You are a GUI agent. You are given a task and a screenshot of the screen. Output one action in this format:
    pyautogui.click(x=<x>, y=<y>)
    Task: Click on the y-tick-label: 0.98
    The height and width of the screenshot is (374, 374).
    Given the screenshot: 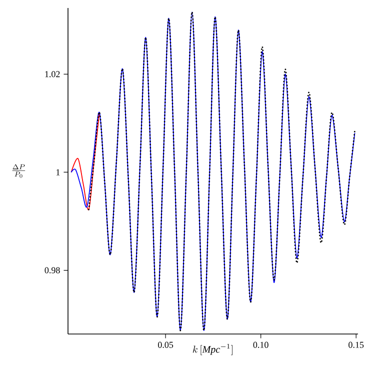 What is the action you would take?
    pyautogui.click(x=52, y=270)
    